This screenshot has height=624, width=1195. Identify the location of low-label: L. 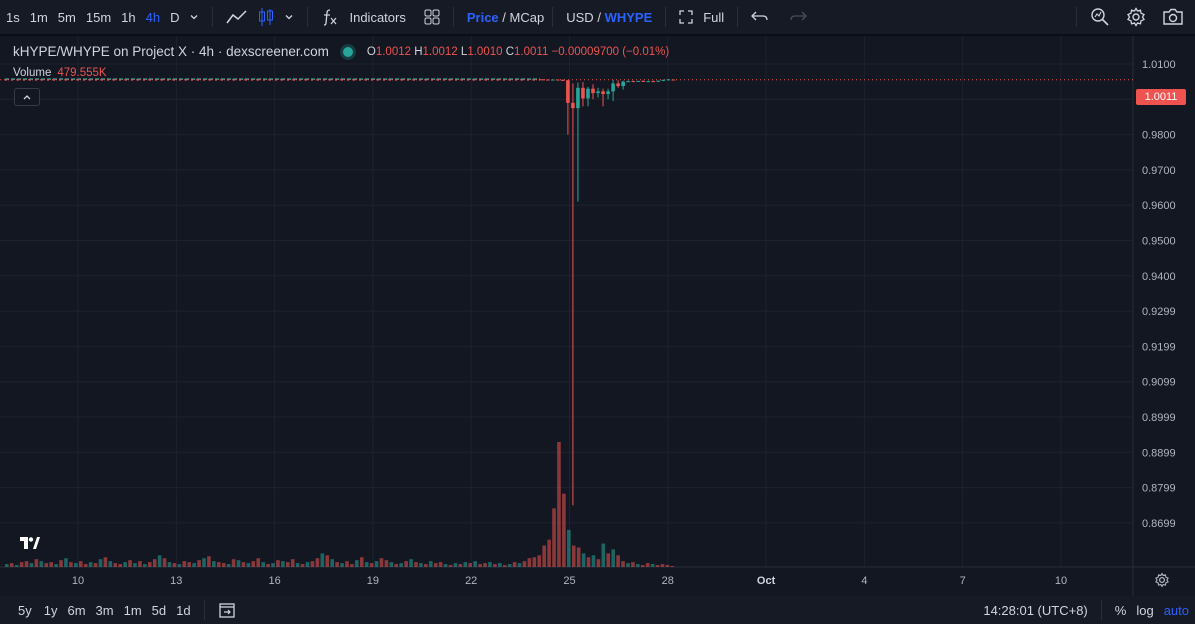
(464, 51).